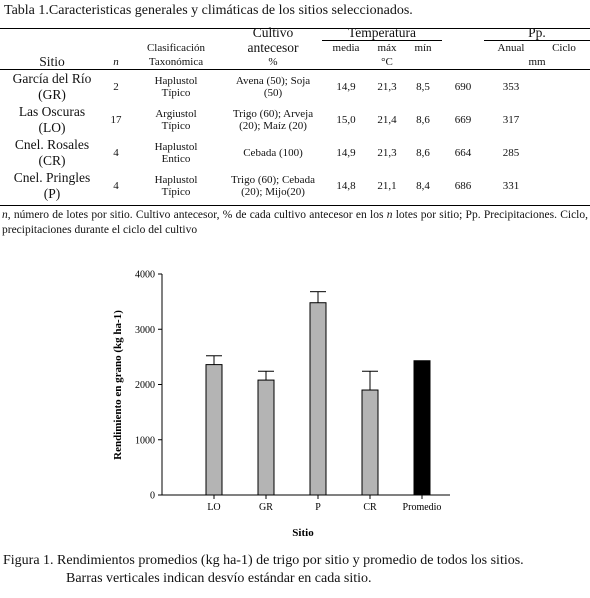  I want to click on x-axis-title: Sitio, so click(303, 533).